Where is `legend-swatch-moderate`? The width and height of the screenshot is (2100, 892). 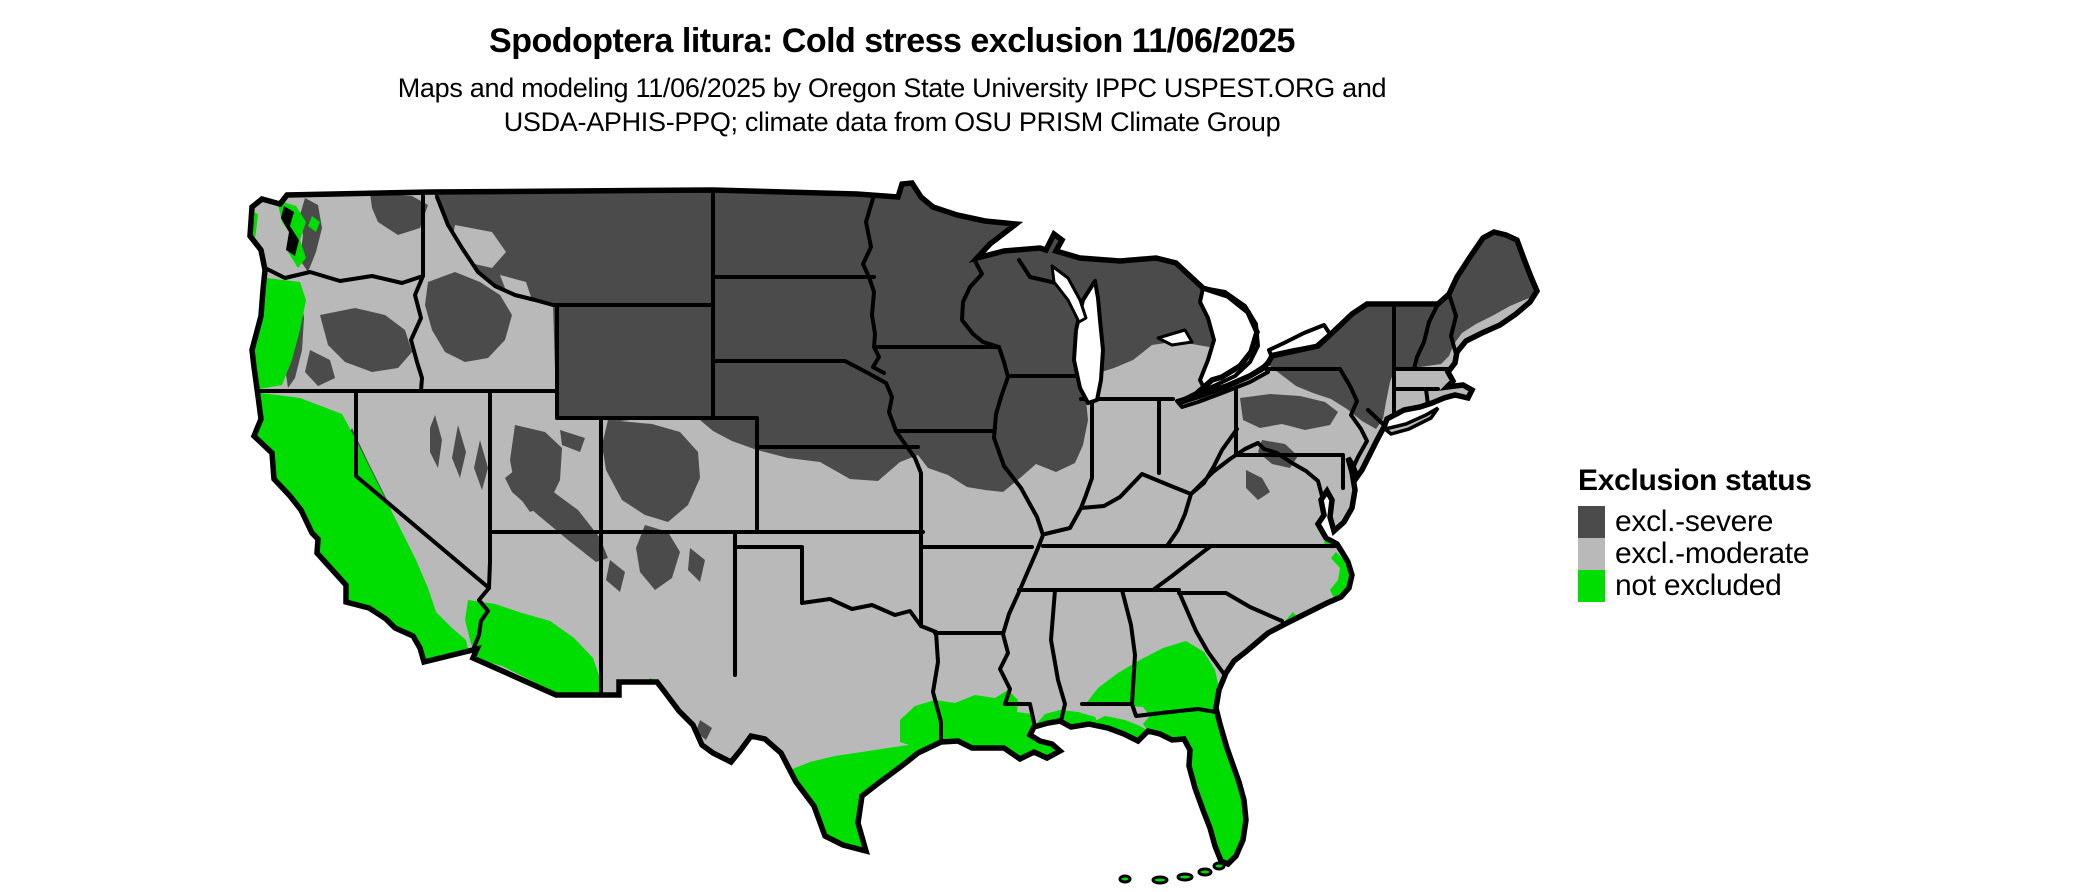
legend-swatch-moderate is located at coordinates (1591, 554).